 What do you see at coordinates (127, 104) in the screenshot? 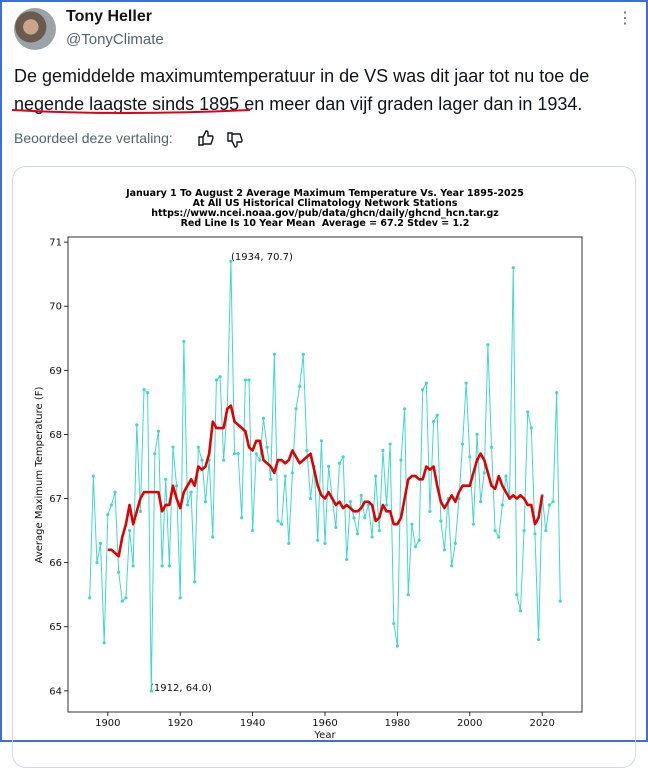
I see `highlight: negende laagste sinds 1895` at bounding box center [127, 104].